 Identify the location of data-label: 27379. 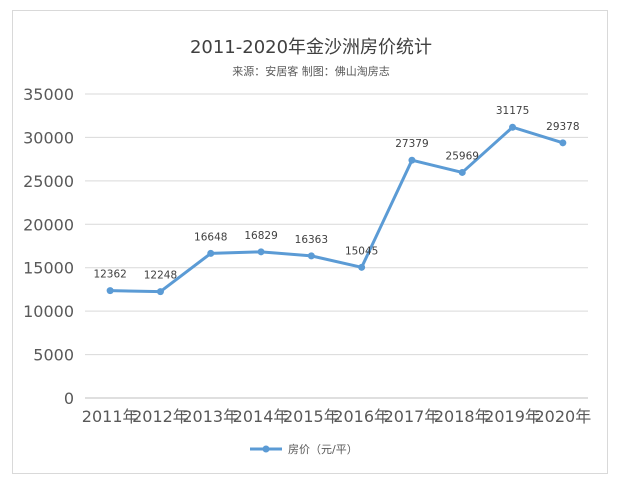
(411, 144).